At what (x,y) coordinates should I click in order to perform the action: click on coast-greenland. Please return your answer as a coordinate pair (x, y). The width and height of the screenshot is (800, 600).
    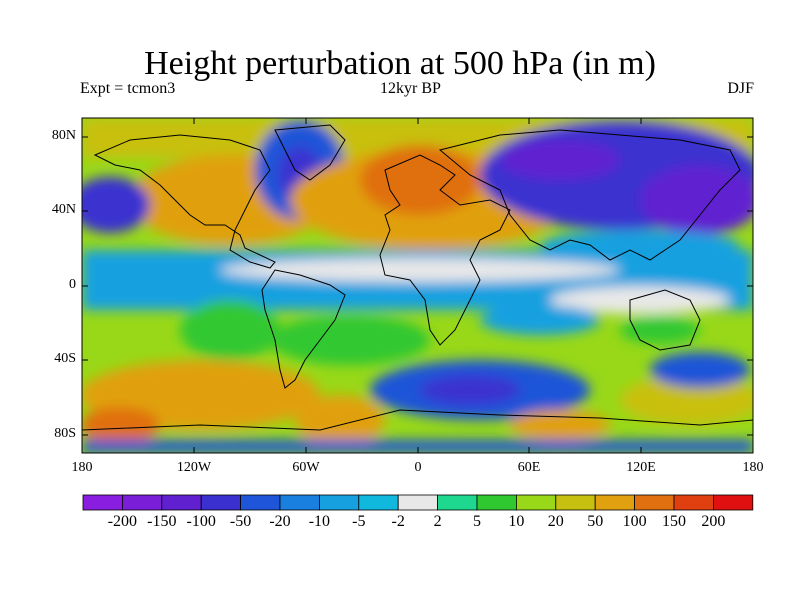
    Looking at the image, I should click on (310, 152).